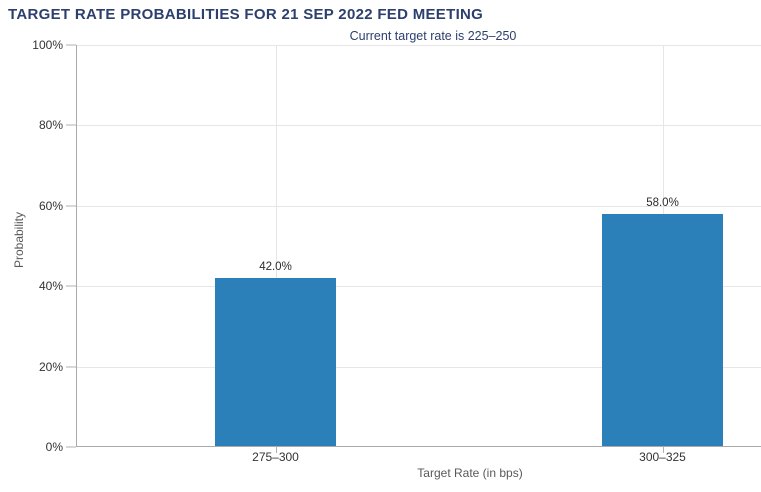  Describe the element at coordinates (50, 366) in the screenshot. I see `y-tick-label: 20%` at that location.